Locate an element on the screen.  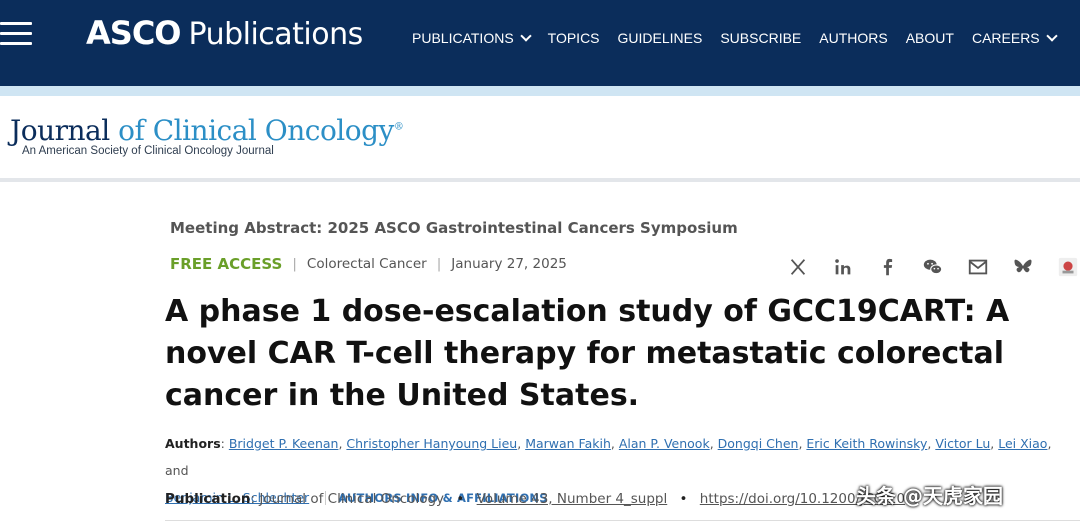
watermark-text: 头条 @天虎家园 is located at coordinates (929, 496).